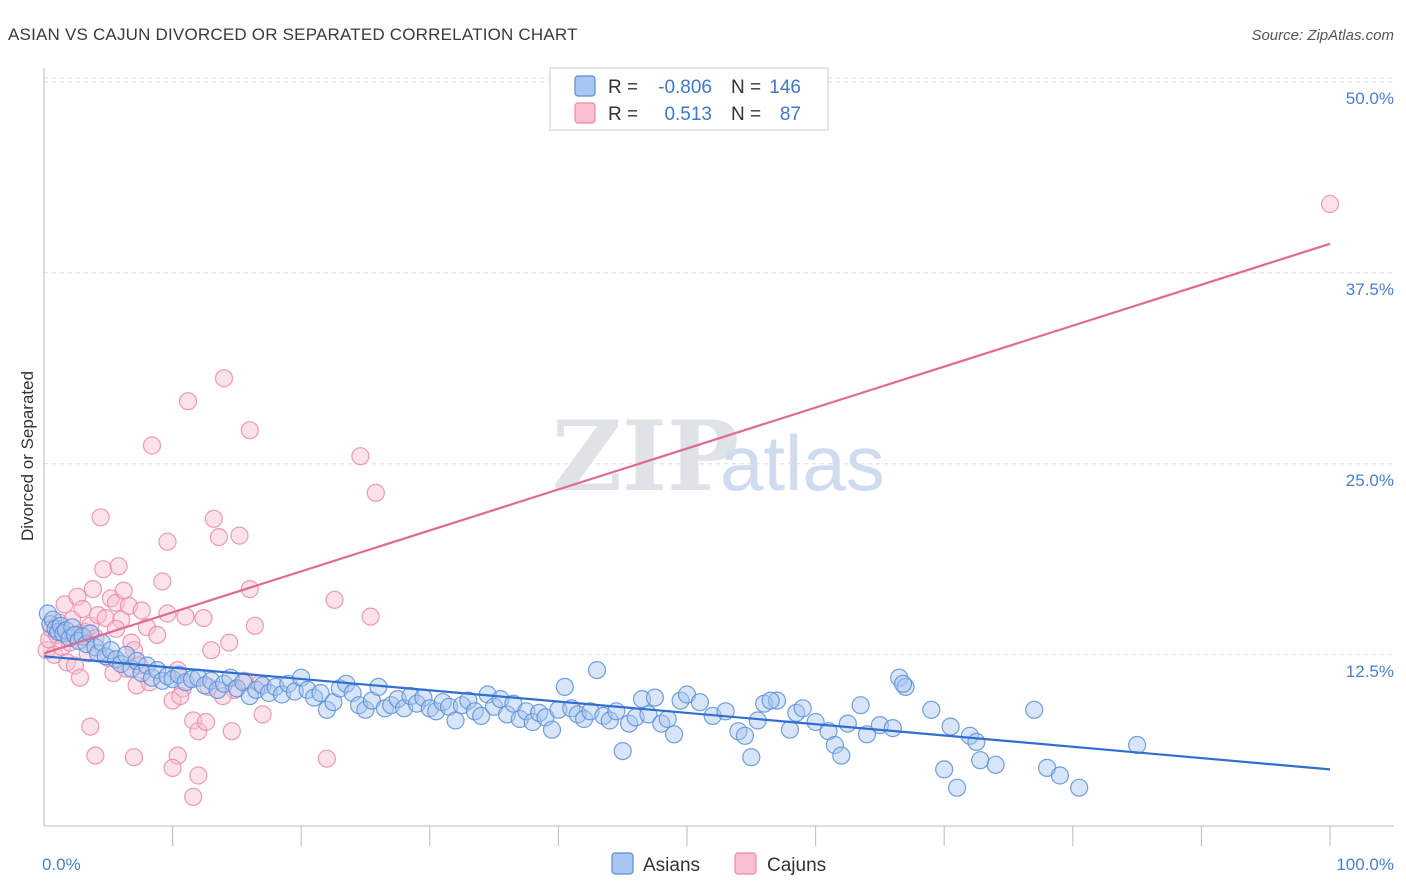 This screenshot has height=892, width=1406. What do you see at coordinates (1370, 671) in the screenshot?
I see `y-tick-label-12-5: 12.5%` at bounding box center [1370, 671].